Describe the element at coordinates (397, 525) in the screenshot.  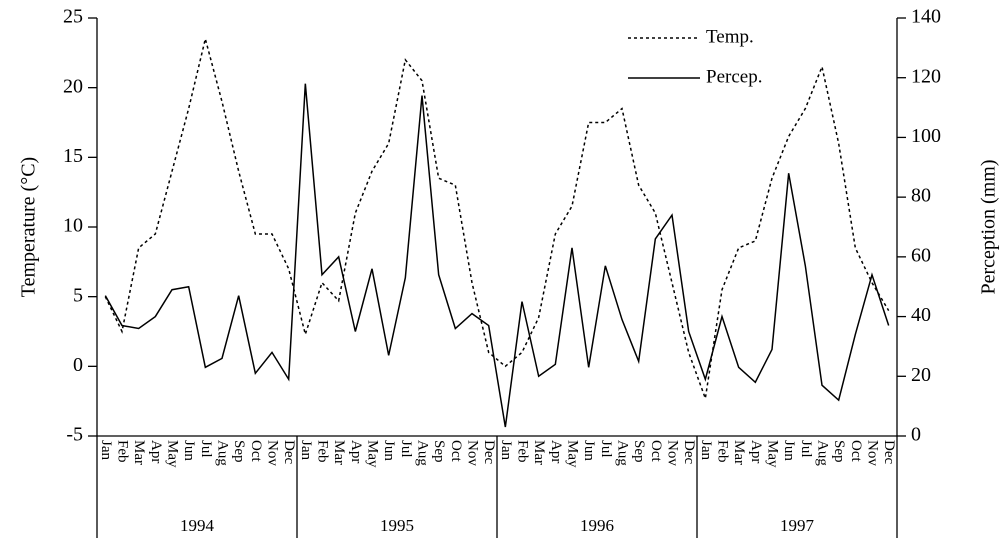
I see `group-label: 1995` at that location.